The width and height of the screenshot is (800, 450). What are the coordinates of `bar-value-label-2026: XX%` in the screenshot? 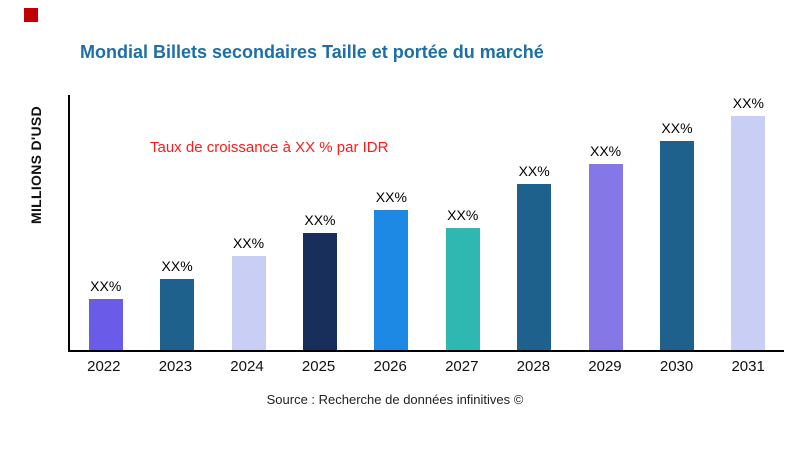 It's located at (391, 196).